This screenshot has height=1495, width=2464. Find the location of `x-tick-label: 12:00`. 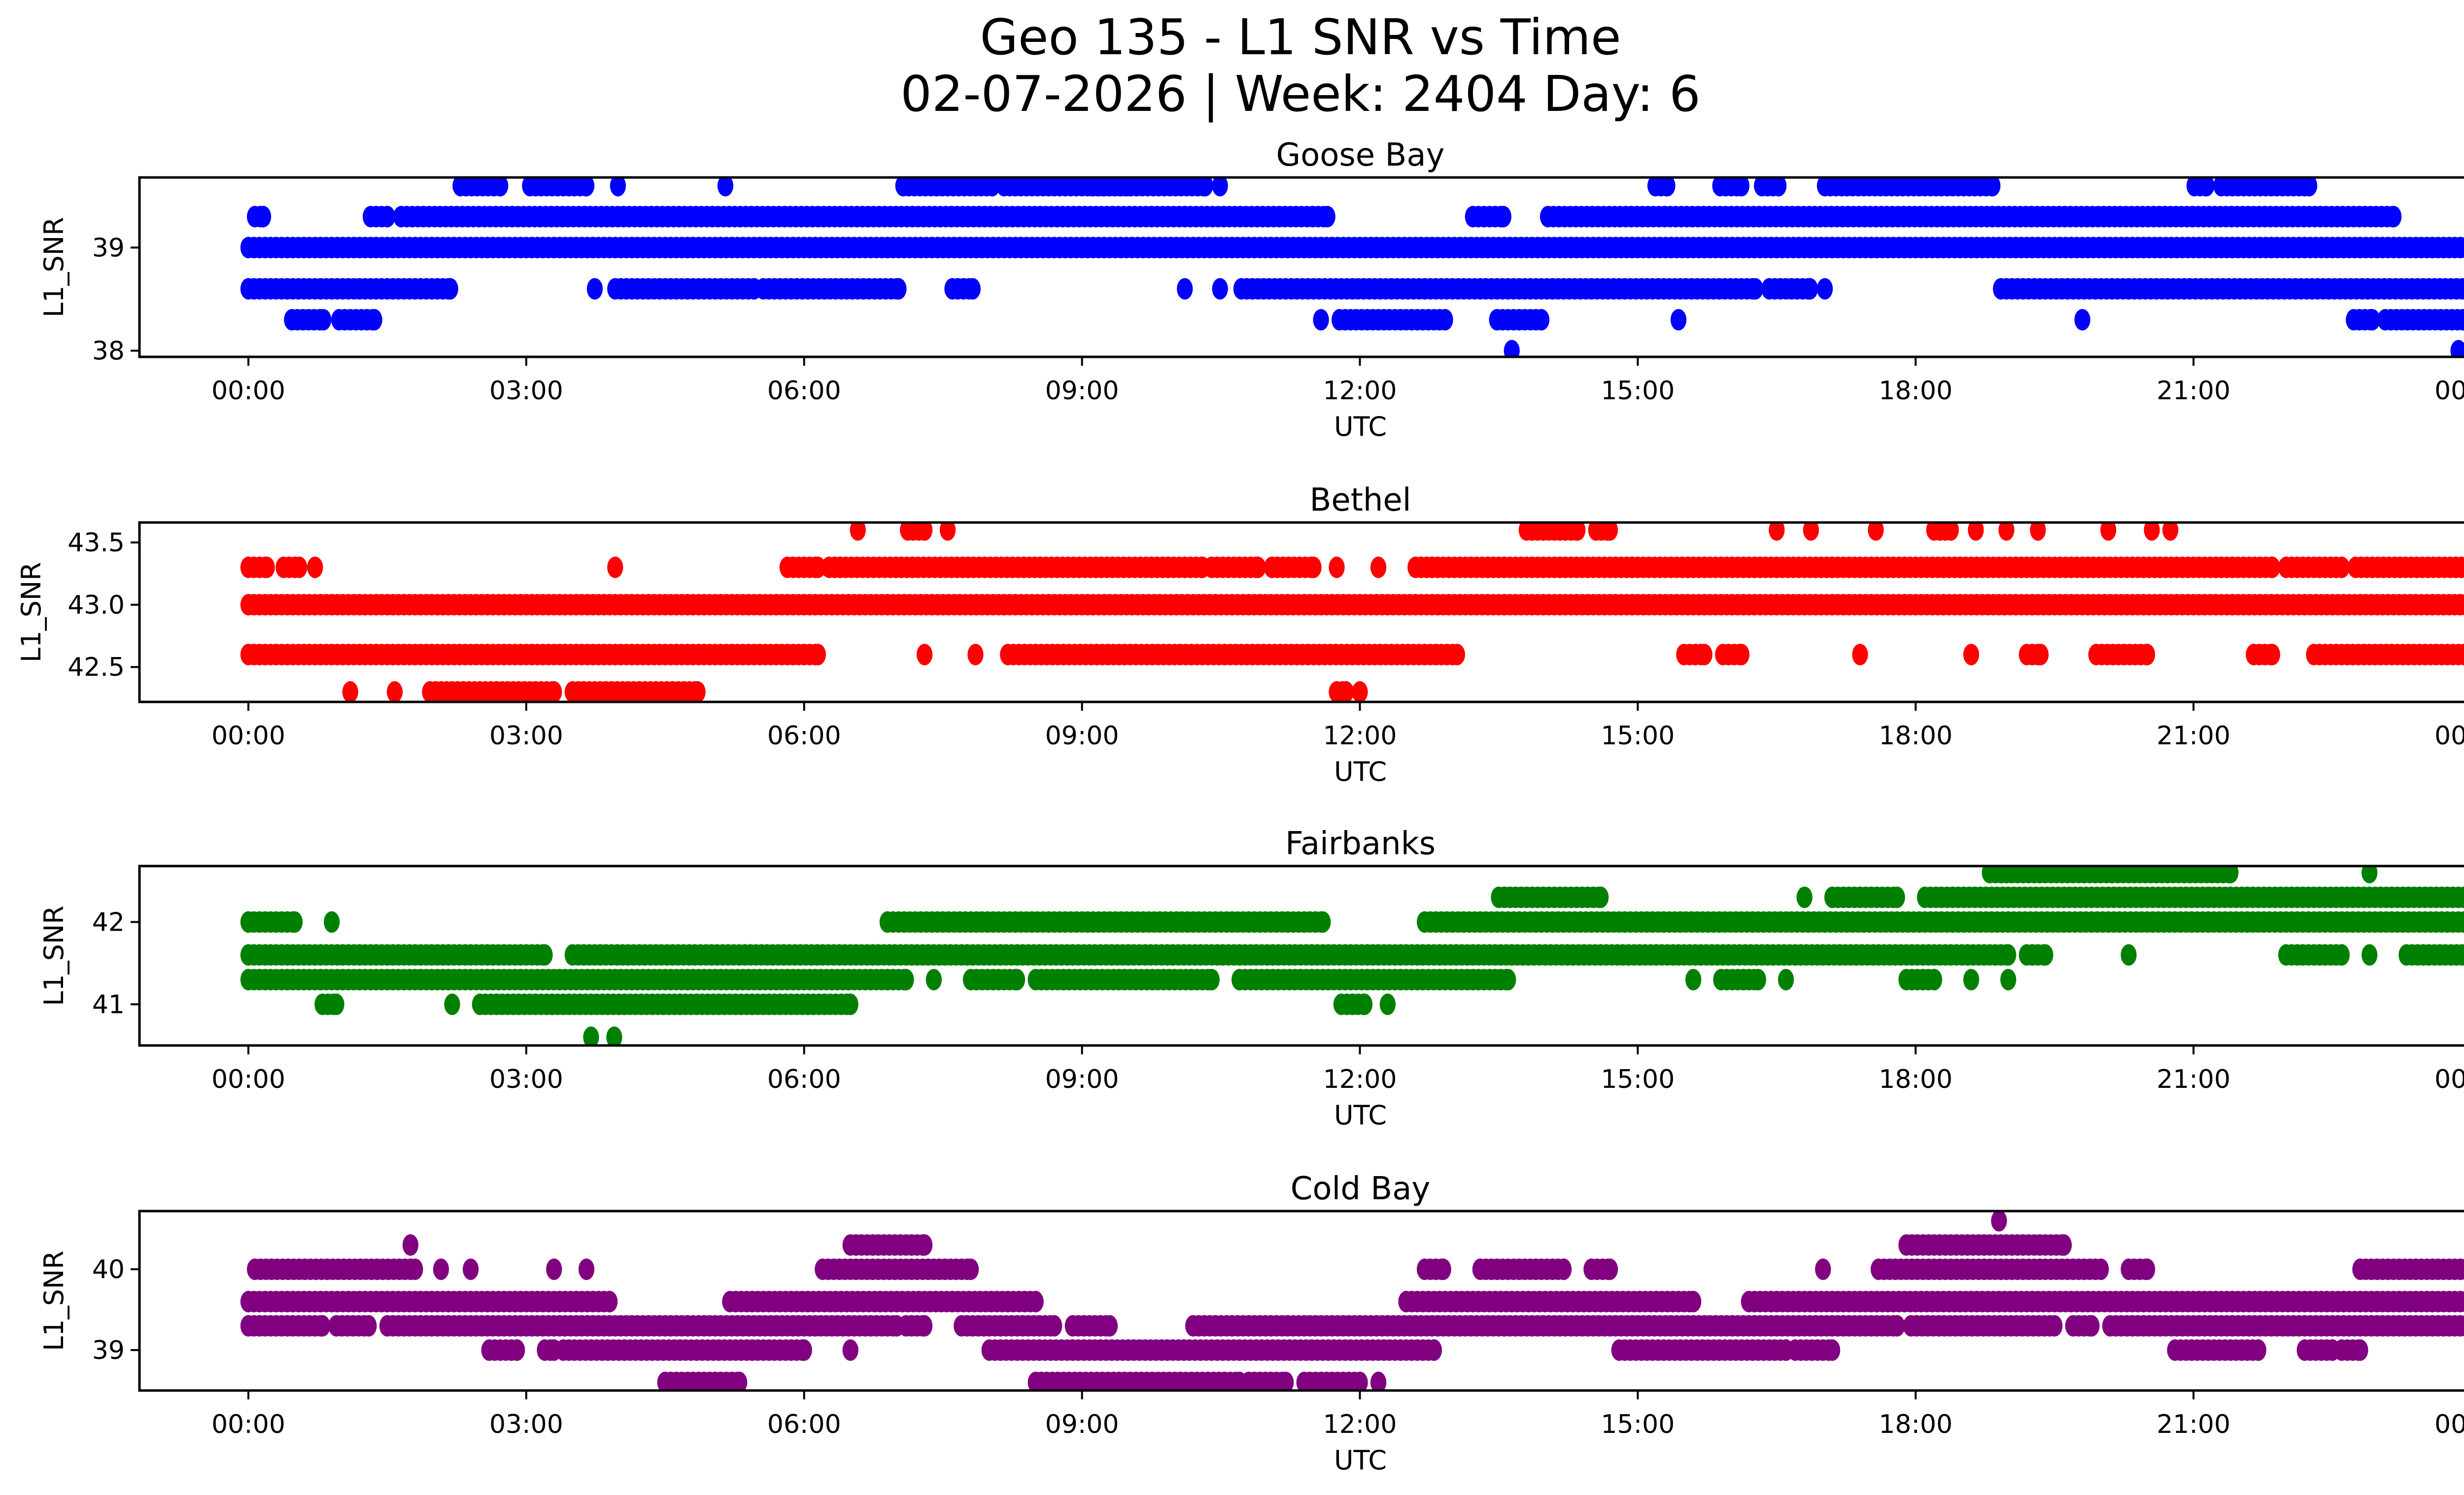

x-tick-label: 12:00 is located at coordinates (1360, 1424).